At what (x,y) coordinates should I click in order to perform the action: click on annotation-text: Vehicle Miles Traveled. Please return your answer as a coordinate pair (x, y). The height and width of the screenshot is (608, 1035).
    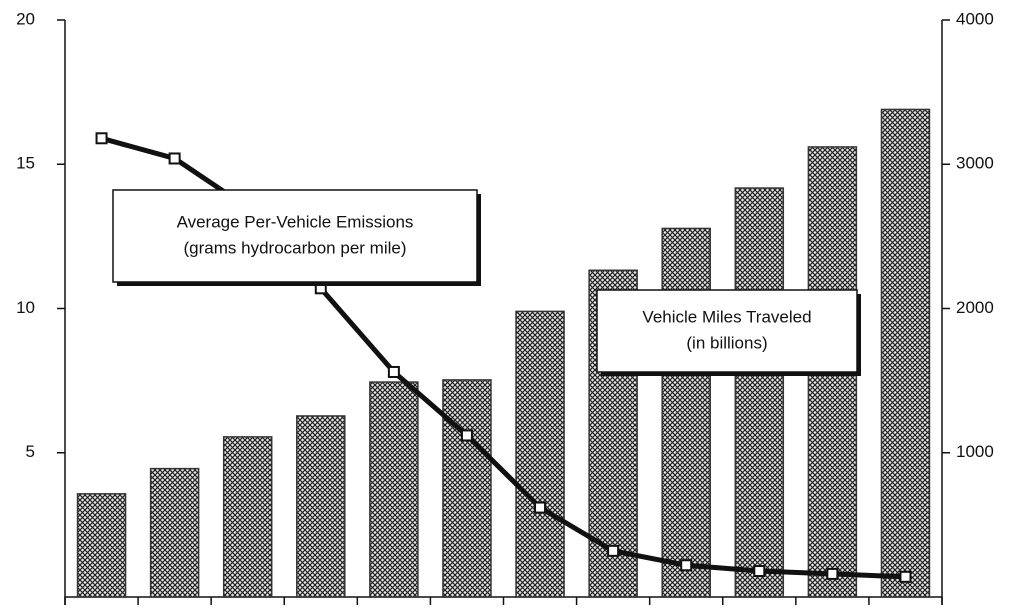
    Looking at the image, I should click on (726, 316).